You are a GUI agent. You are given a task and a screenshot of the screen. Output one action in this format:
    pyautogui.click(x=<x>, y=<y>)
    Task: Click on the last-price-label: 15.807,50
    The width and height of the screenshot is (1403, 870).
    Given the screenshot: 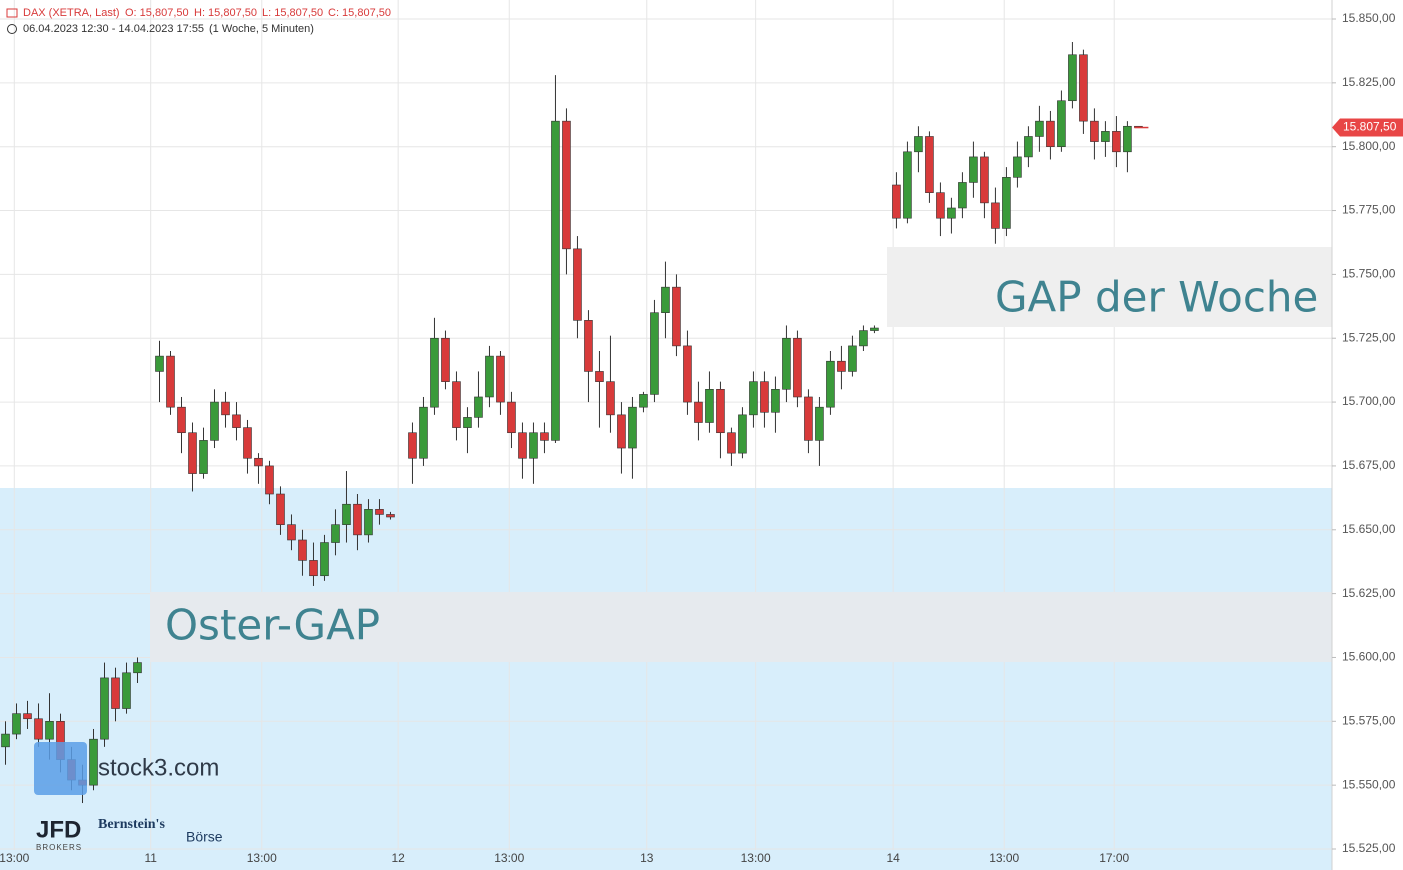 What is the action you would take?
    pyautogui.click(x=1370, y=127)
    